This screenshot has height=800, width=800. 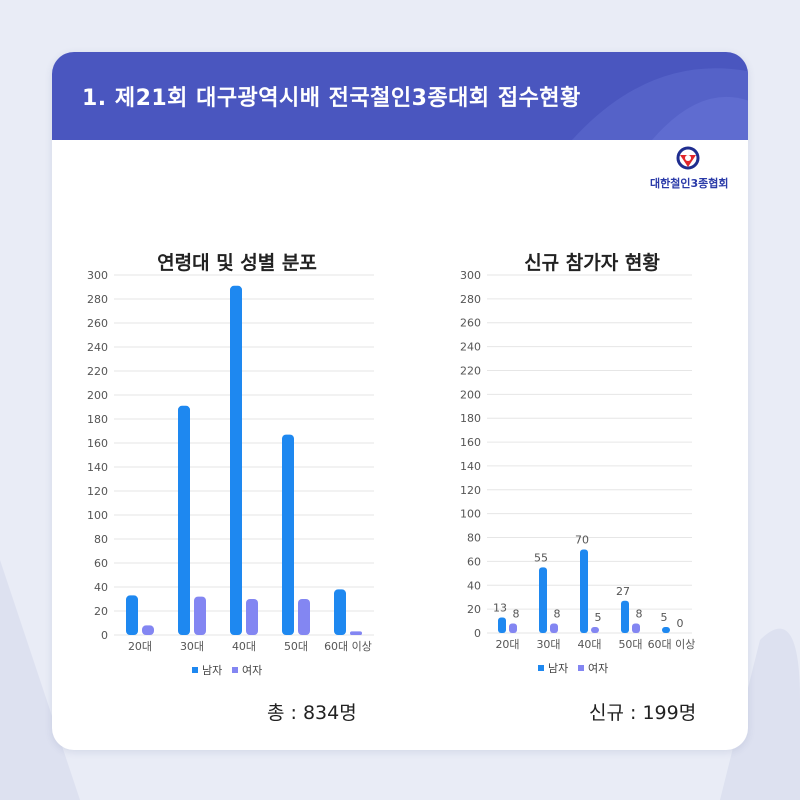 What do you see at coordinates (312, 713) in the screenshot?
I see `total-count: 총 : 834명` at bounding box center [312, 713].